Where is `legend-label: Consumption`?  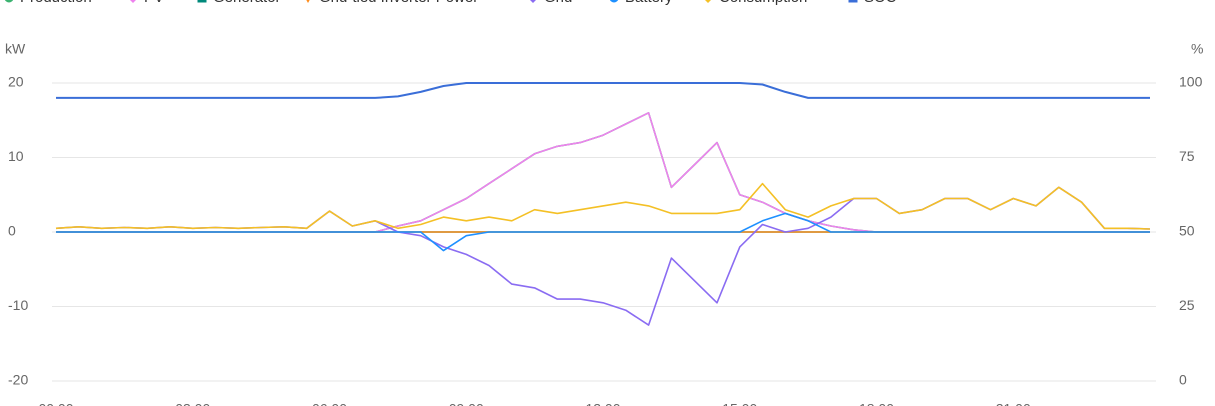
legend-label: Consumption is located at coordinates (763, 3).